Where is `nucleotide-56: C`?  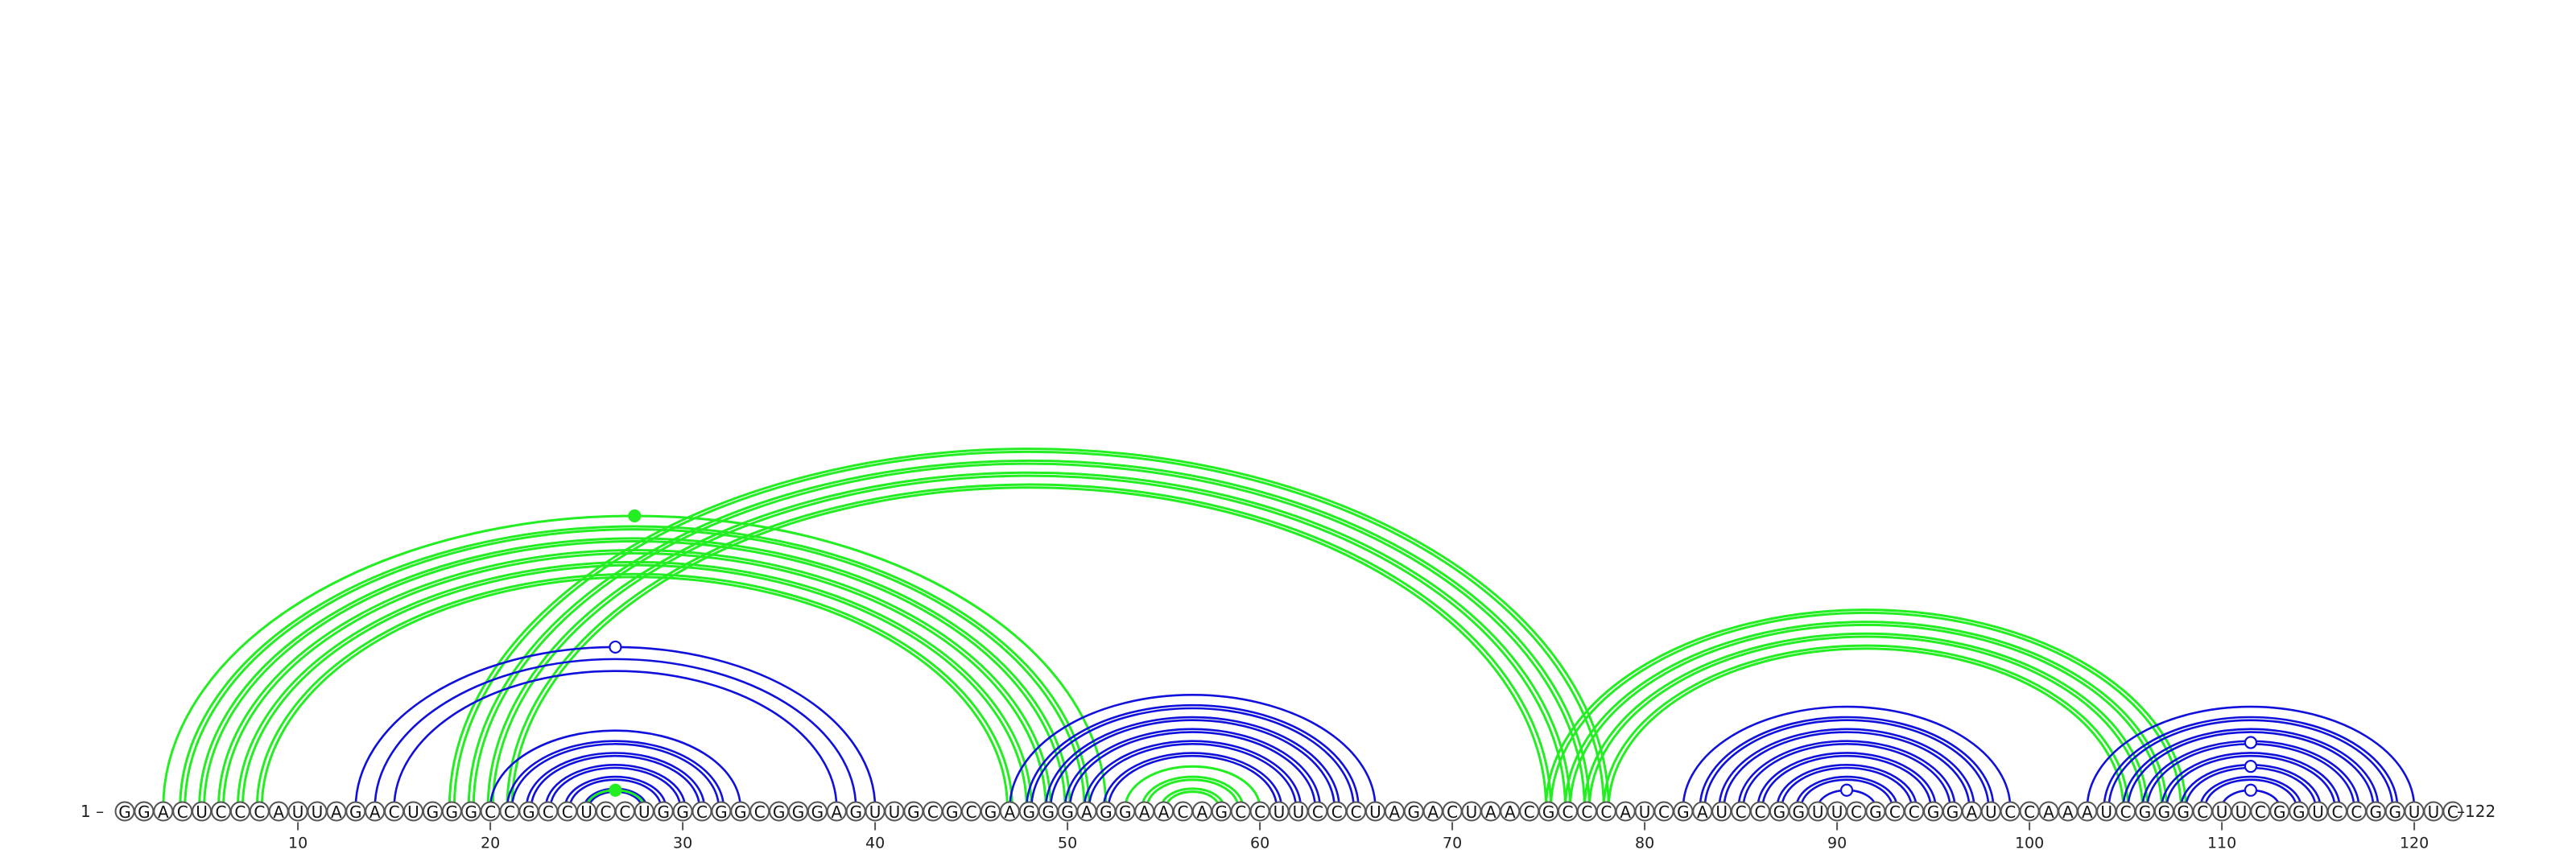 nucleotide-56: C is located at coordinates (1183, 812).